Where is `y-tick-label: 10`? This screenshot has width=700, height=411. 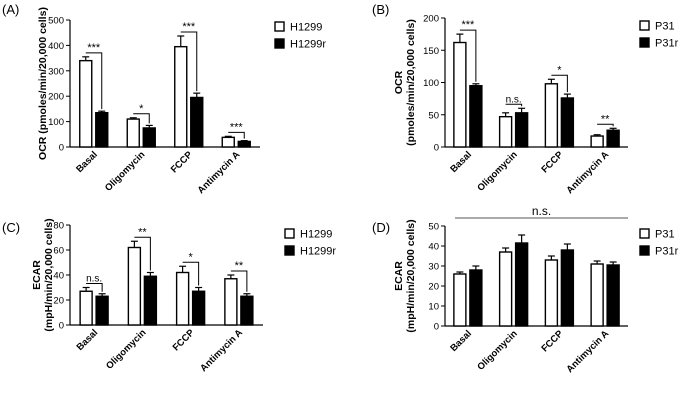
y-tick-label: 10 is located at coordinates (433, 307).